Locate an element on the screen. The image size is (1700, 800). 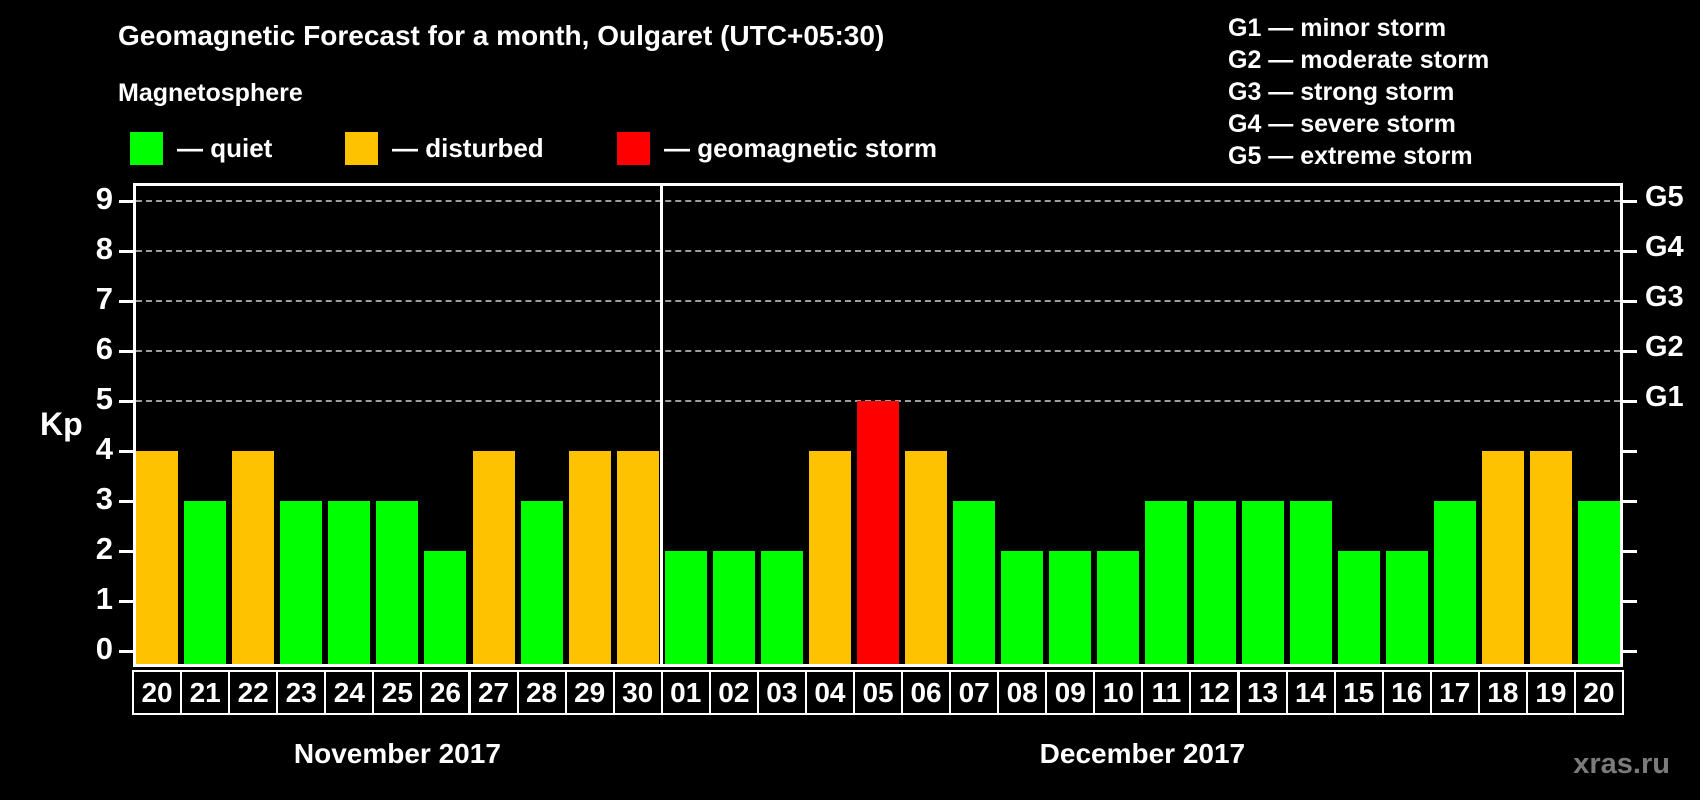
month-separator is located at coordinates (662, 425).